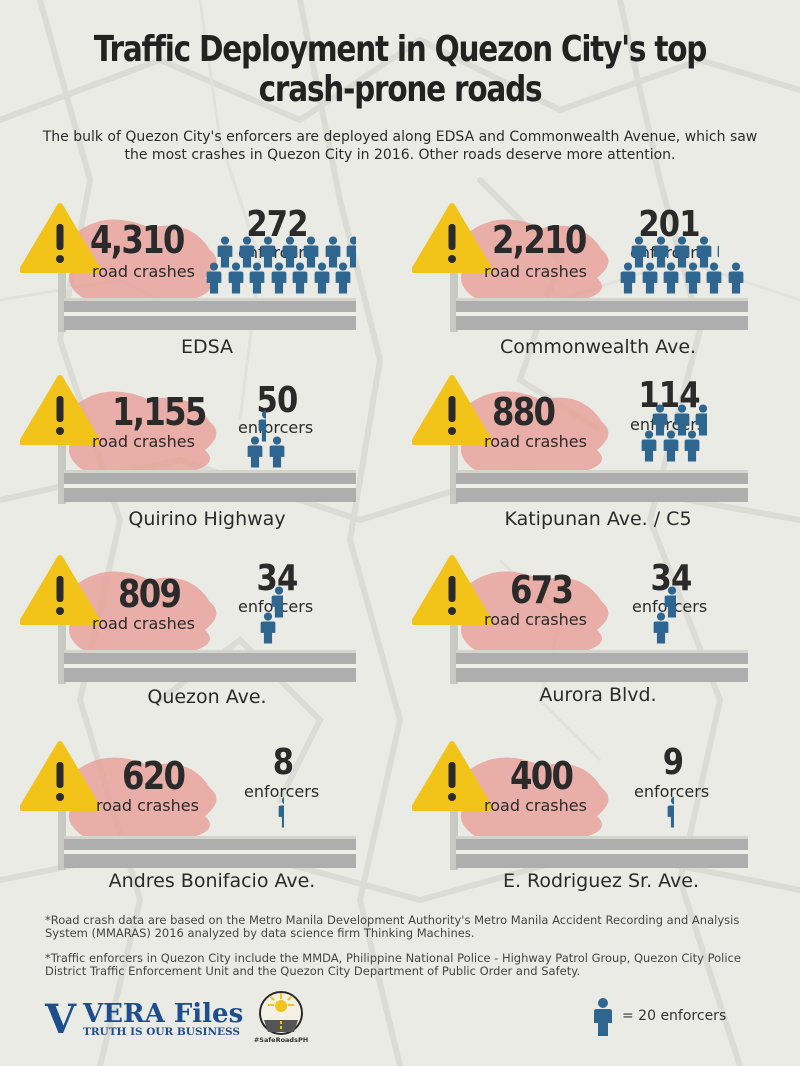 This screenshot has width=800, height=1066. I want to click on legend: = 20 enforcers, so click(672, 1018).